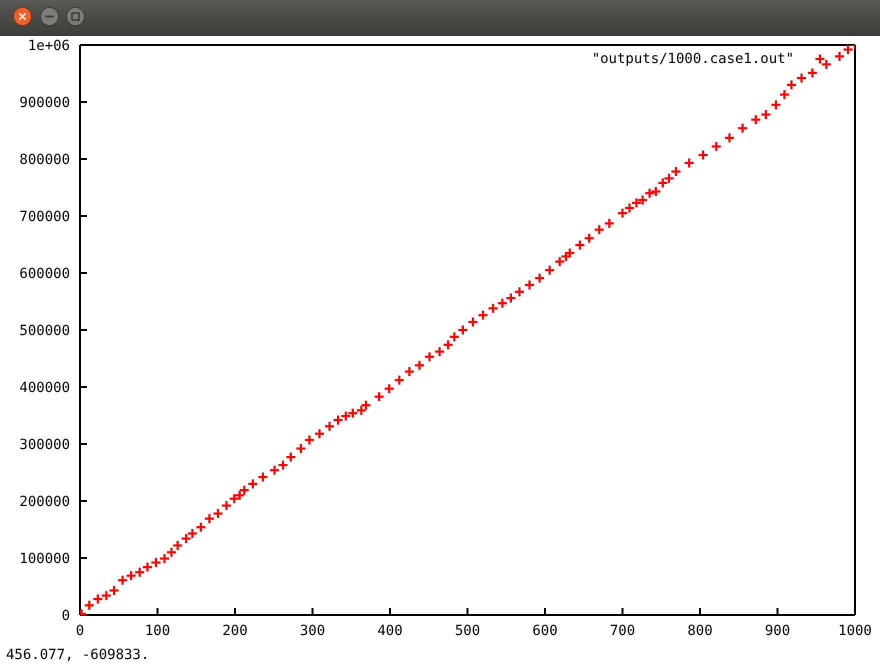 The width and height of the screenshot is (880, 670). I want to click on y-tick-label: 700000, so click(44, 216).